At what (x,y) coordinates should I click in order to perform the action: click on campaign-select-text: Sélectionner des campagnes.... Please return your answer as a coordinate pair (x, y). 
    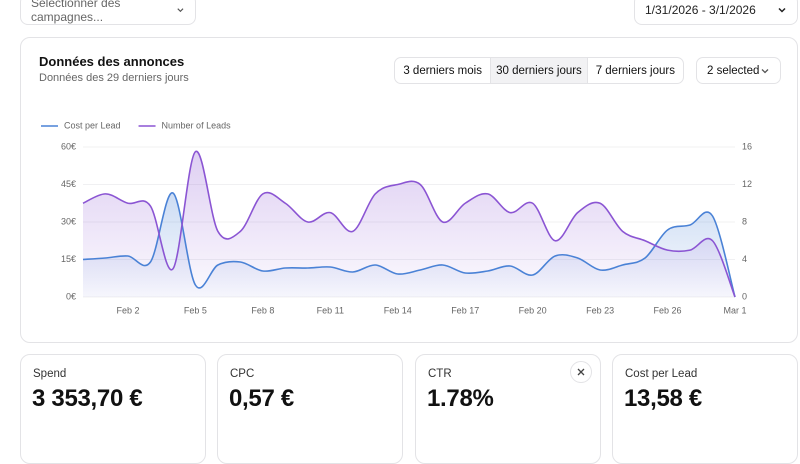
    Looking at the image, I should click on (76, 12).